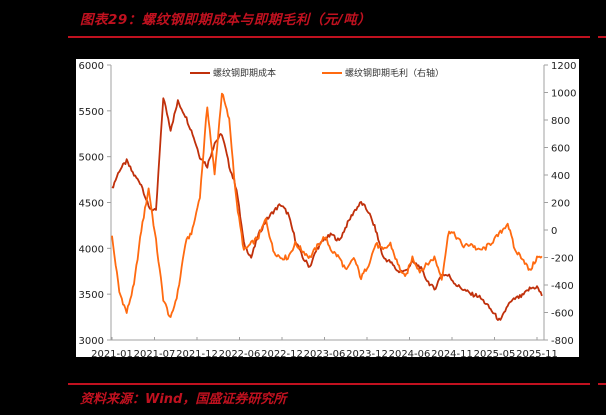 The width and height of the screenshot is (606, 415). I want to click on x-tick-label: 2023-12, so click(367, 354).